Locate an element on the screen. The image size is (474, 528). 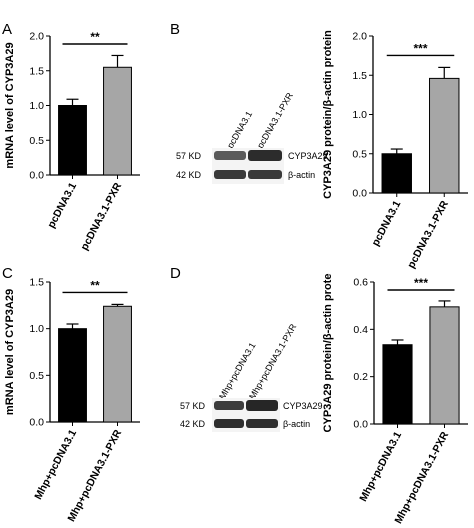
y-axis-label: CYP3A29 protein/β-actin protein is located at coordinates (328, 114).